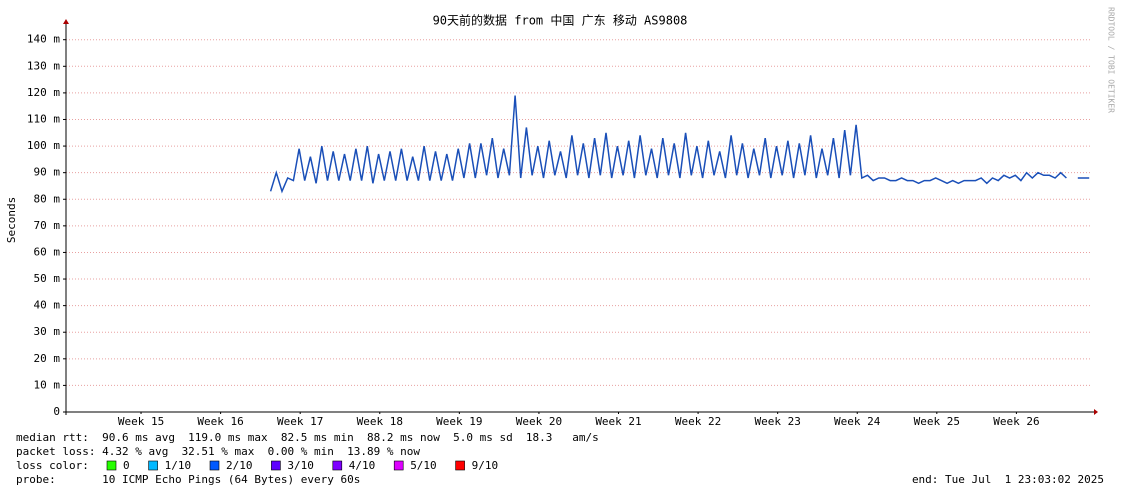 The image size is (1121, 494). Describe the element at coordinates (43, 92) in the screenshot. I see `y-tick-label: 120 m` at that location.